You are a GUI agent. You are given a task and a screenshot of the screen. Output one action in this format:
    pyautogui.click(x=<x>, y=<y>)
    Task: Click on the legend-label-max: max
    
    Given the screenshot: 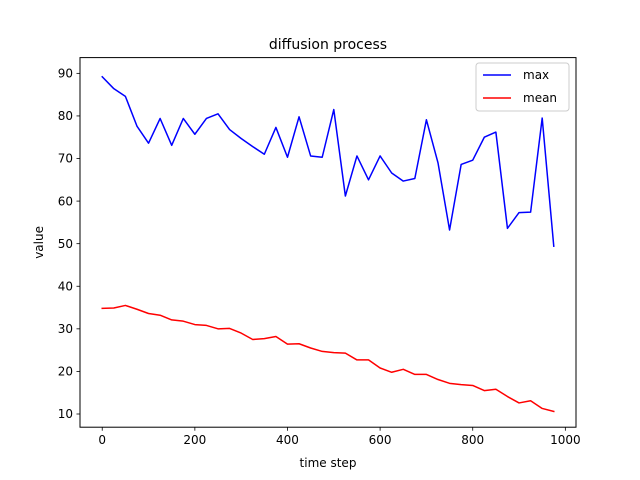 What is the action you would take?
    pyautogui.click(x=536, y=75)
    